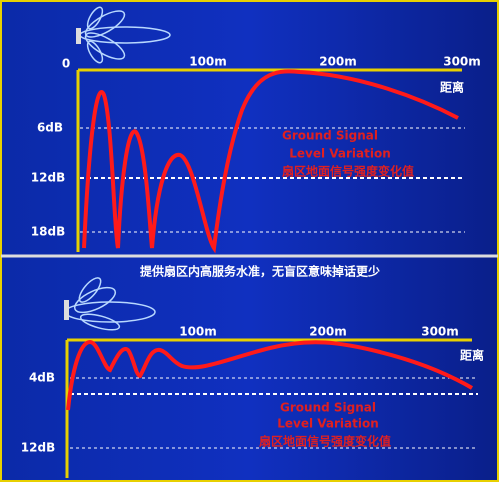  I want to click on y-label: 6dB, so click(50, 128).